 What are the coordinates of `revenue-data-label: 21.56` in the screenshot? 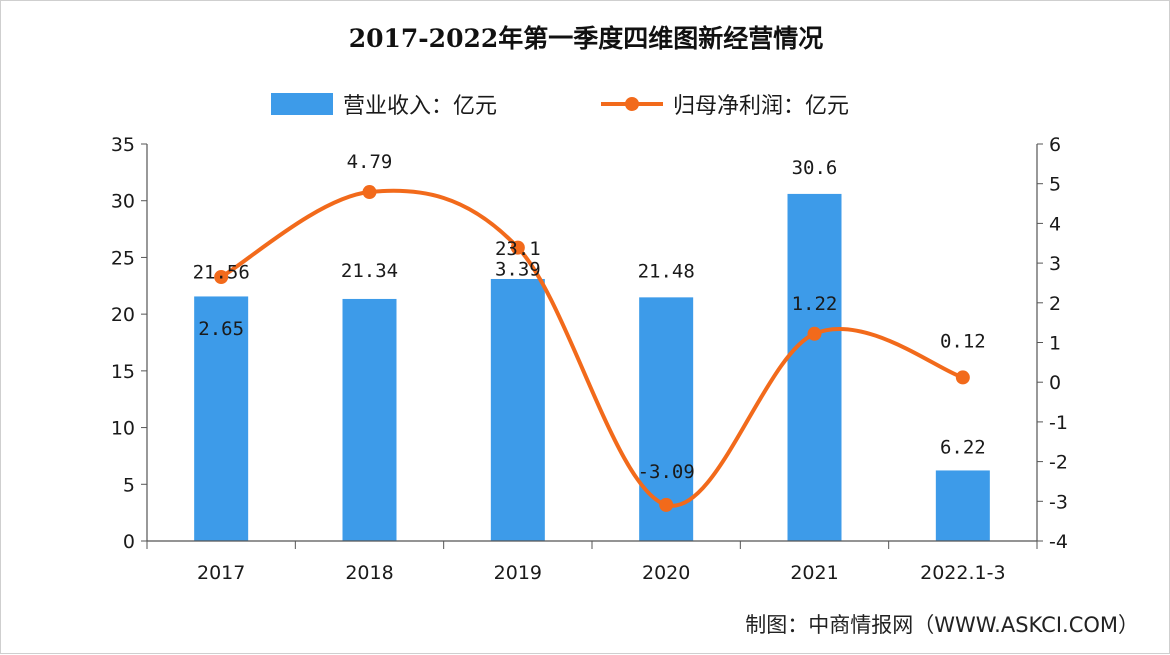 It's located at (221, 272).